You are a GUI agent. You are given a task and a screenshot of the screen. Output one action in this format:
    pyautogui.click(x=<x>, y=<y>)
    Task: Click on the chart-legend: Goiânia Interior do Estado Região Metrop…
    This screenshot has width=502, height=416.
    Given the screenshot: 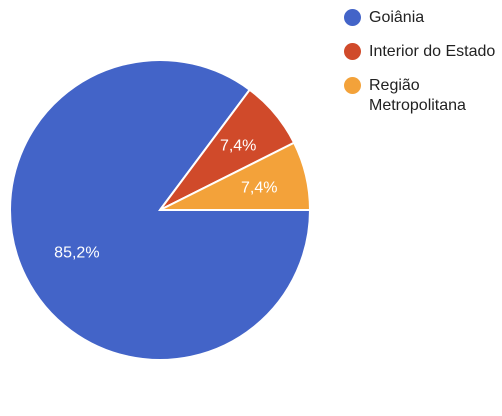 What is the action you would take?
    pyautogui.click(x=423, y=69)
    